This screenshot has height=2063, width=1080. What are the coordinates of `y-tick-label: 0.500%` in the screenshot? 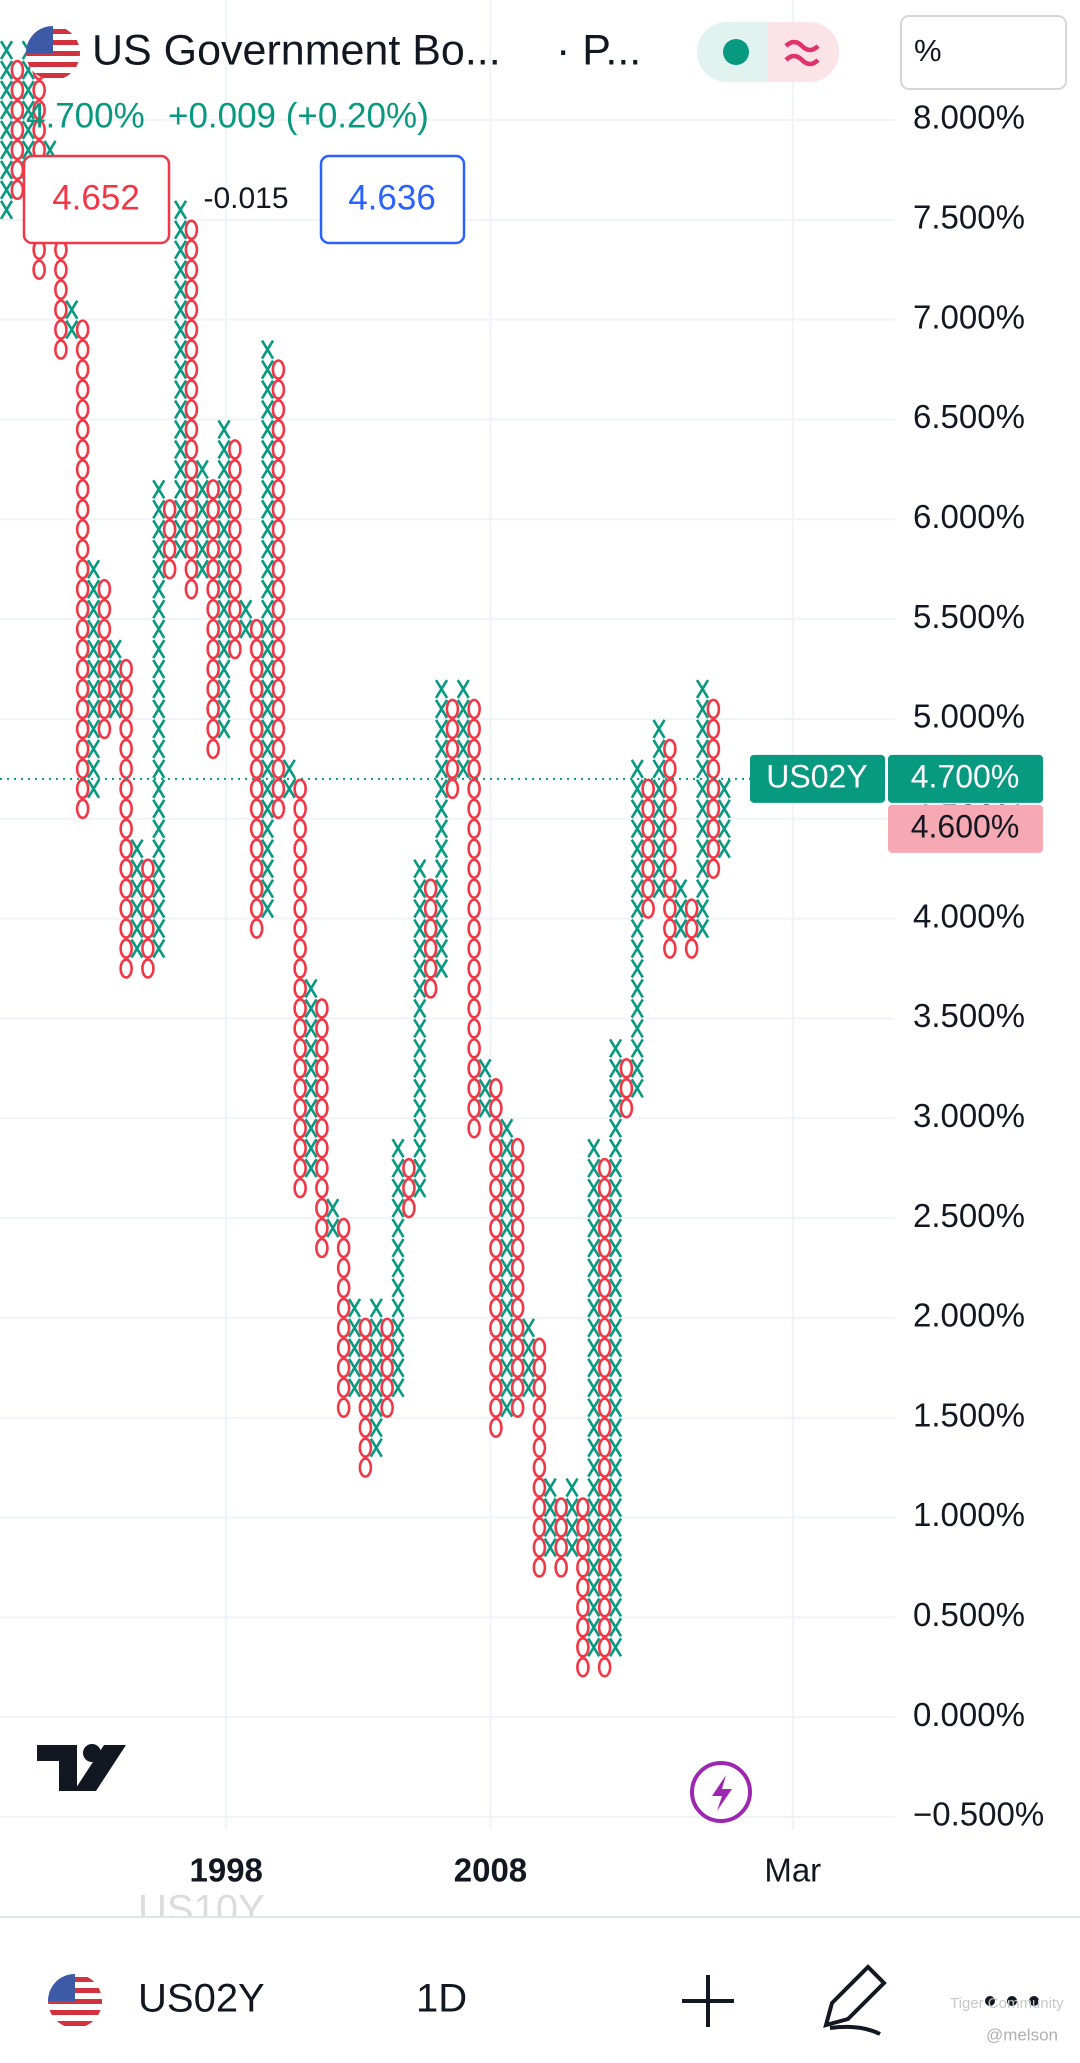 It's located at (969, 1614).